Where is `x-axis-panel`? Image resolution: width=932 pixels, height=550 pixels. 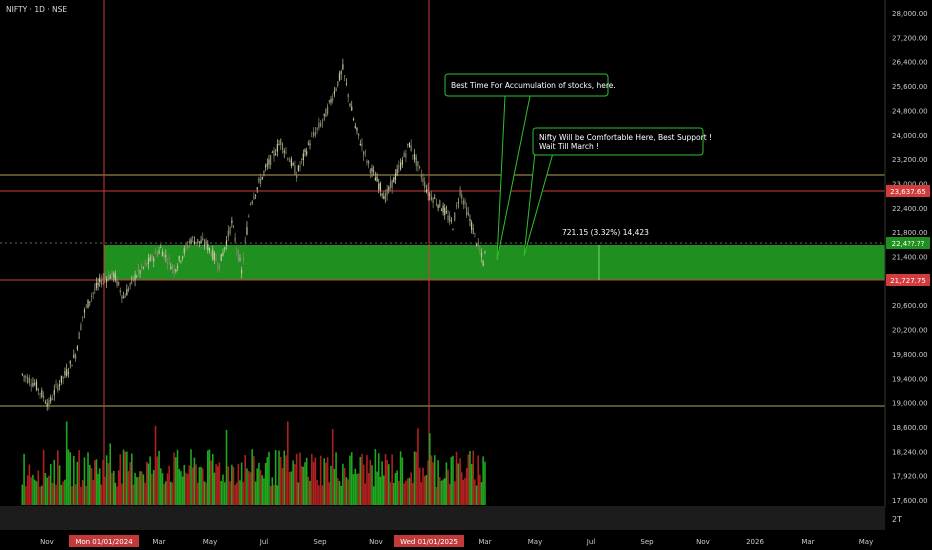 x-axis-panel is located at coordinates (466, 540).